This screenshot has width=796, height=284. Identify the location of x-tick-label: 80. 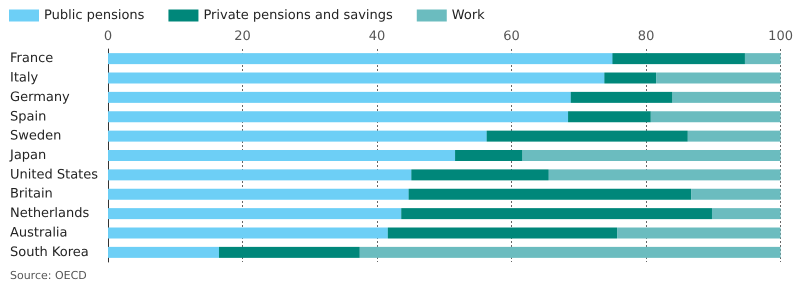
(646, 36).